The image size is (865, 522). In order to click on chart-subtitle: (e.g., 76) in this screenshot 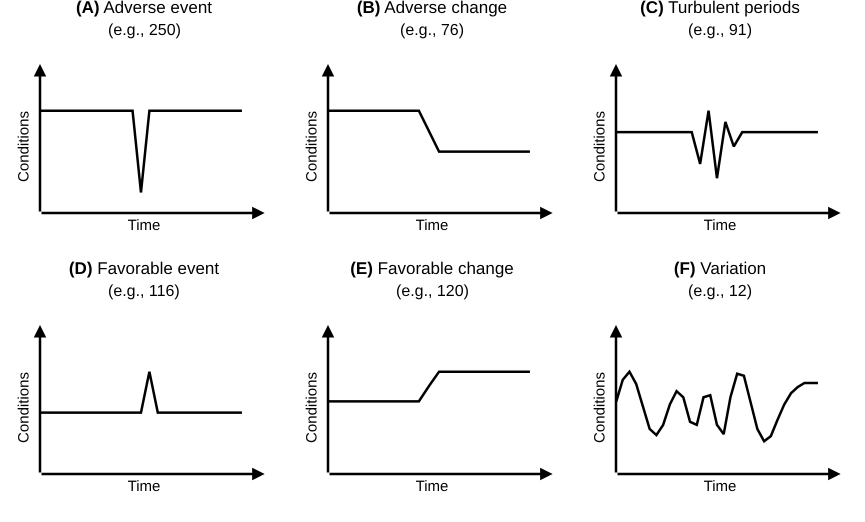, I will do `click(432, 30)`.